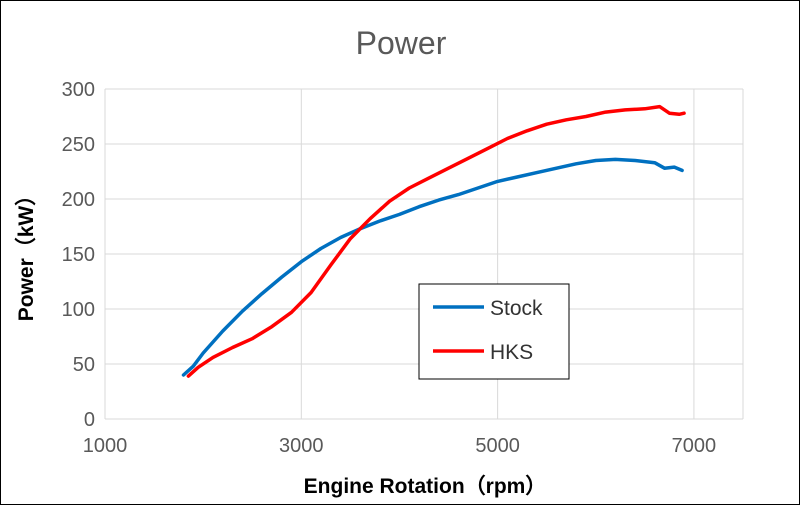 The image size is (800, 506). Describe the element at coordinates (511, 352) in the screenshot. I see `legend-label-hks: HKS` at that location.